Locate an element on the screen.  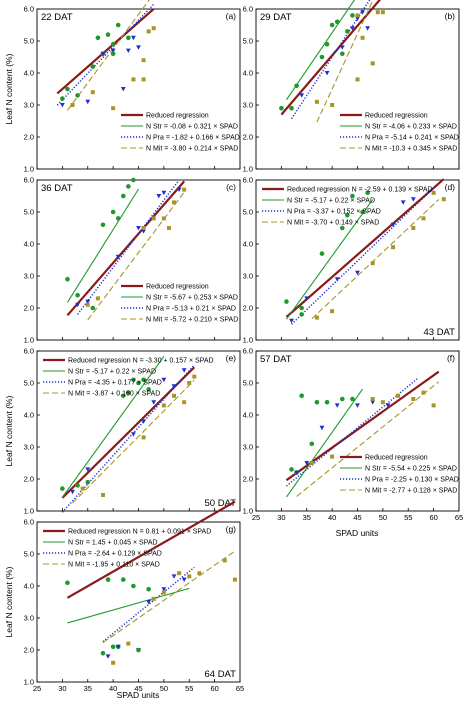
x-tick-label: 35 is located at coordinates (88, 688).